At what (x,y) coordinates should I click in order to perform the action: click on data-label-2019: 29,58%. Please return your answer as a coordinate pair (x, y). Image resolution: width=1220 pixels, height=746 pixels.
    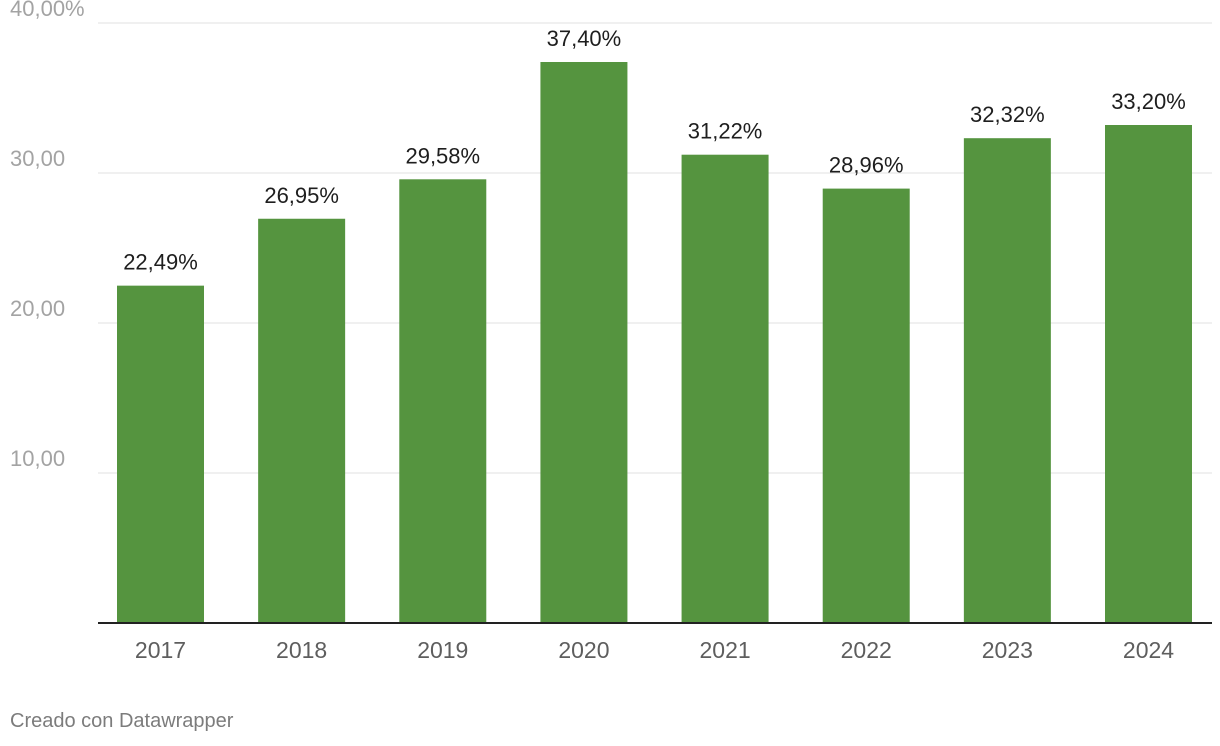
    Looking at the image, I should click on (442, 155).